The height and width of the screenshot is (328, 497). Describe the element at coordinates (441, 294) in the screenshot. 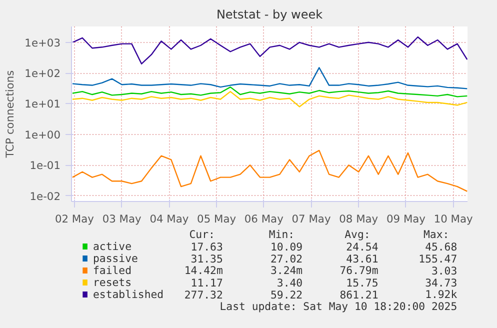

I see `text: 1.92k` at that location.